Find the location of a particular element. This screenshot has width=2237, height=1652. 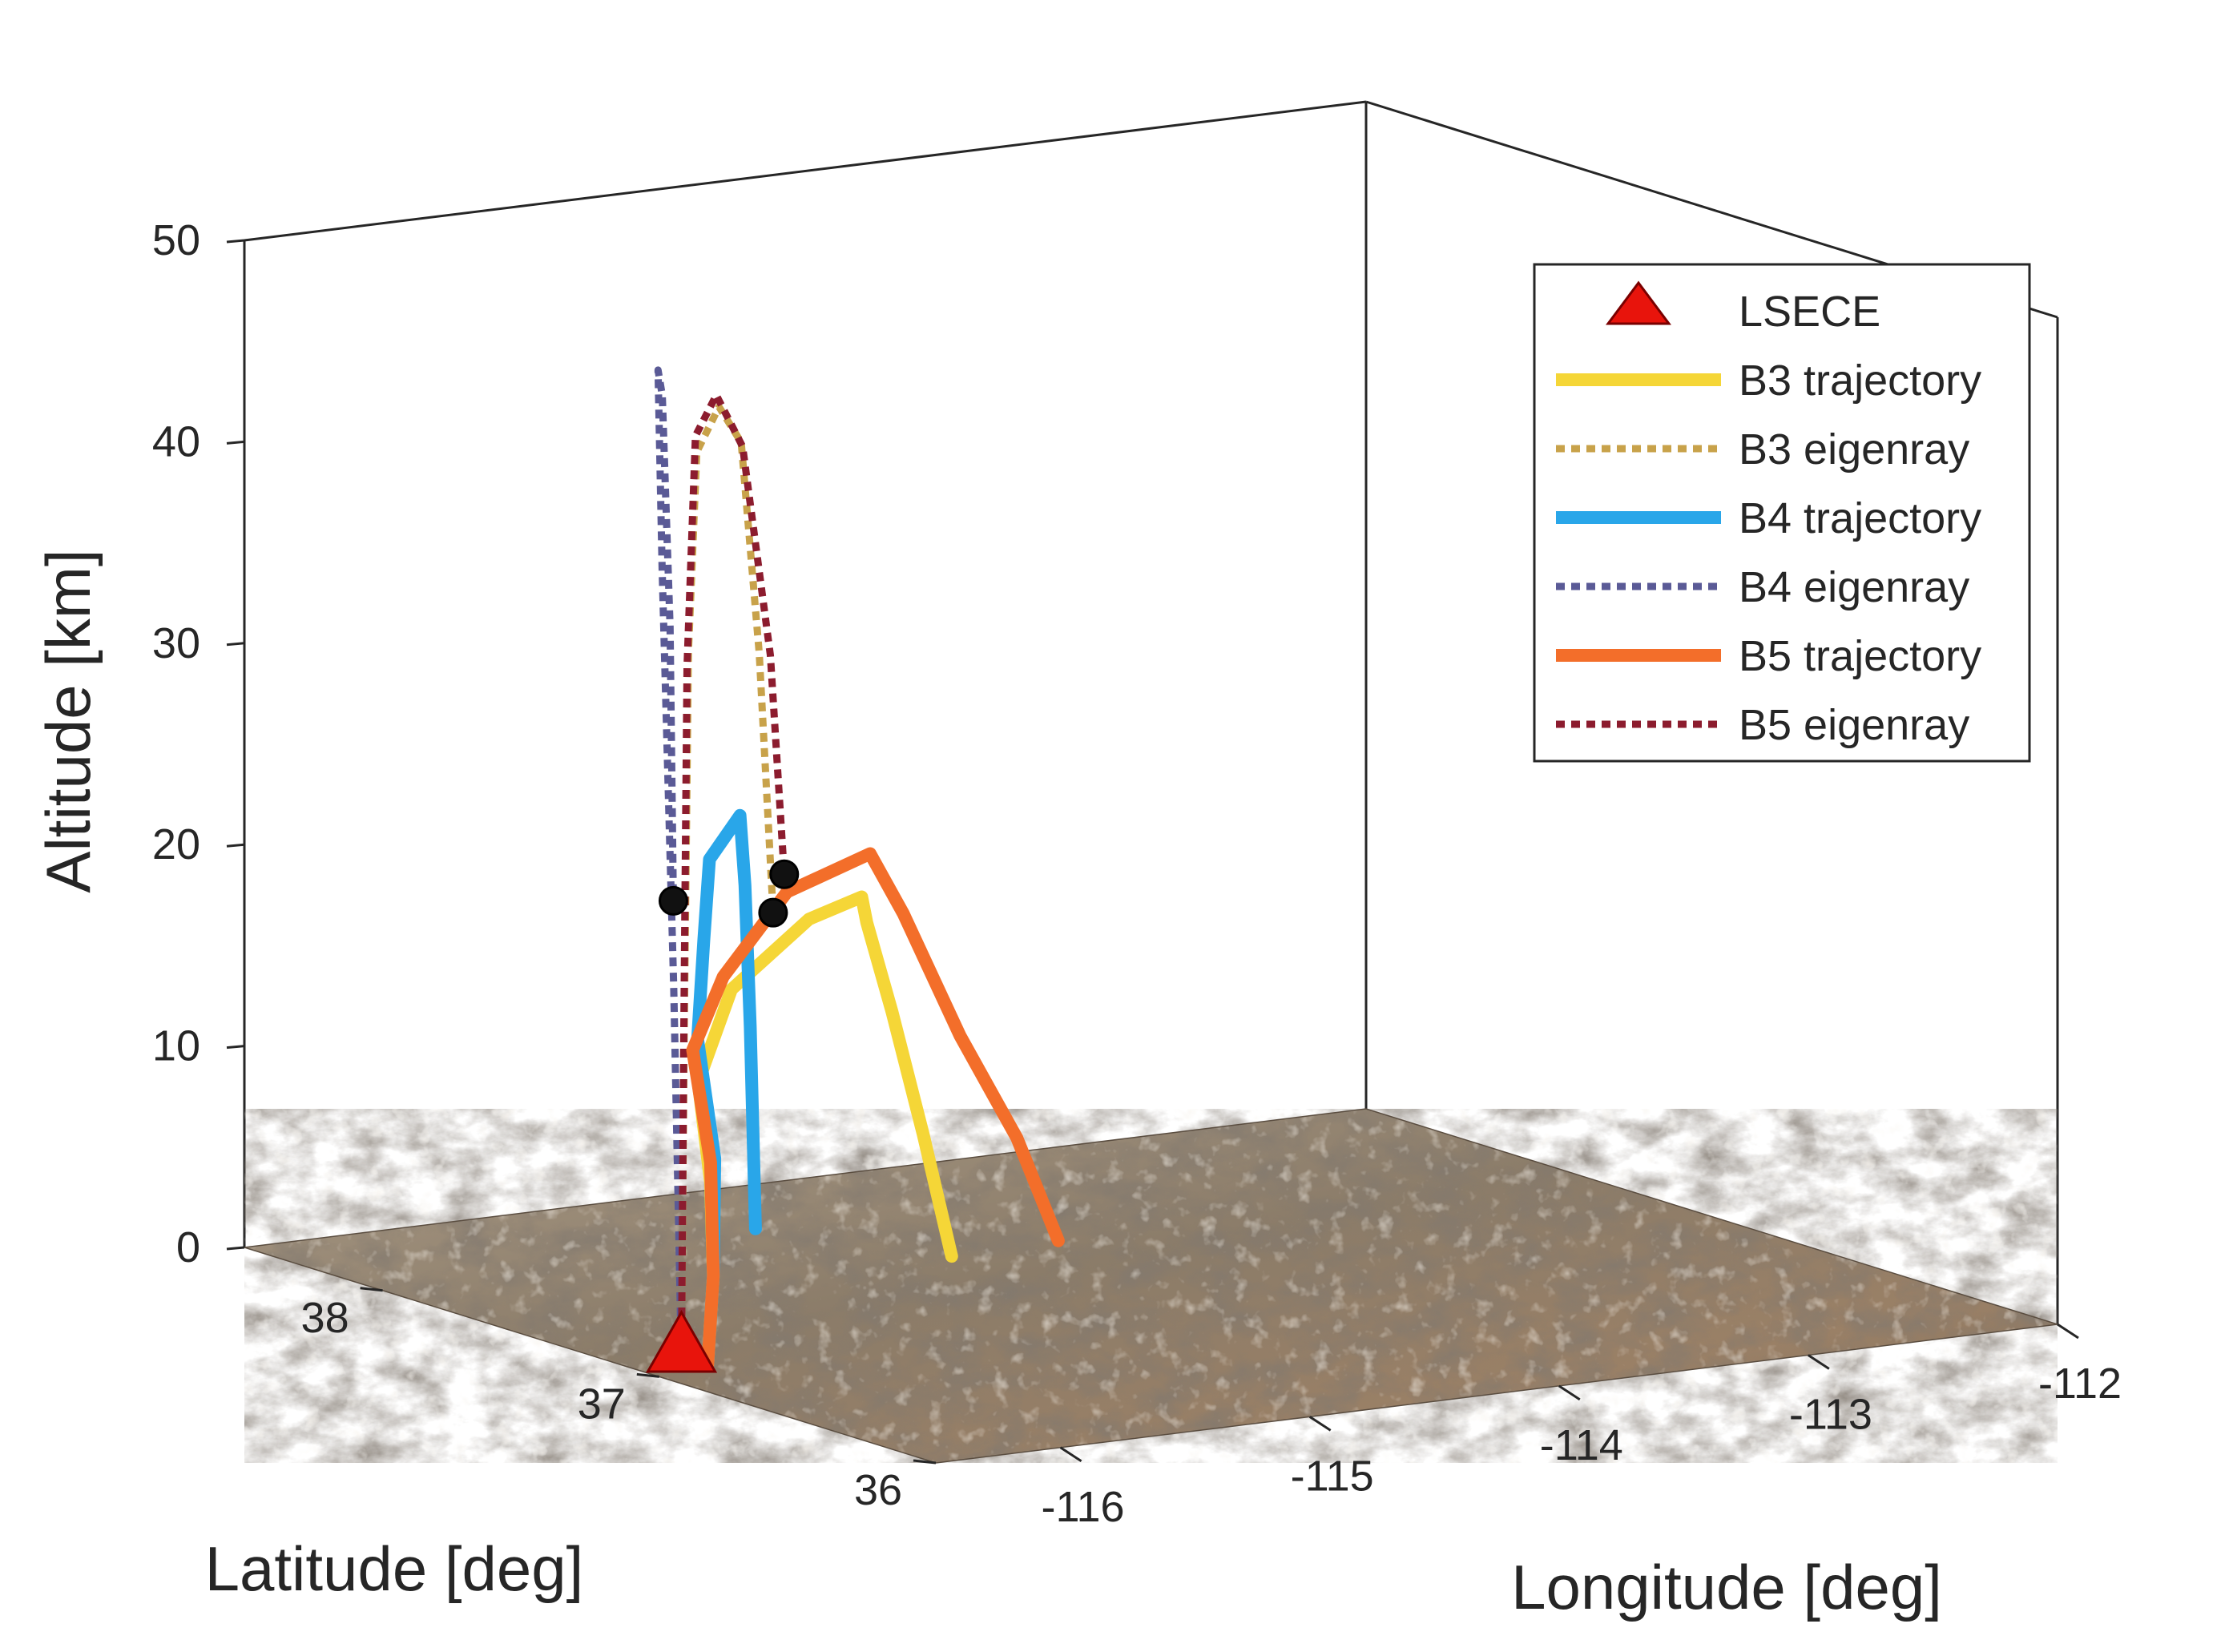

series-b4-eigenray is located at coordinates (669, 865).